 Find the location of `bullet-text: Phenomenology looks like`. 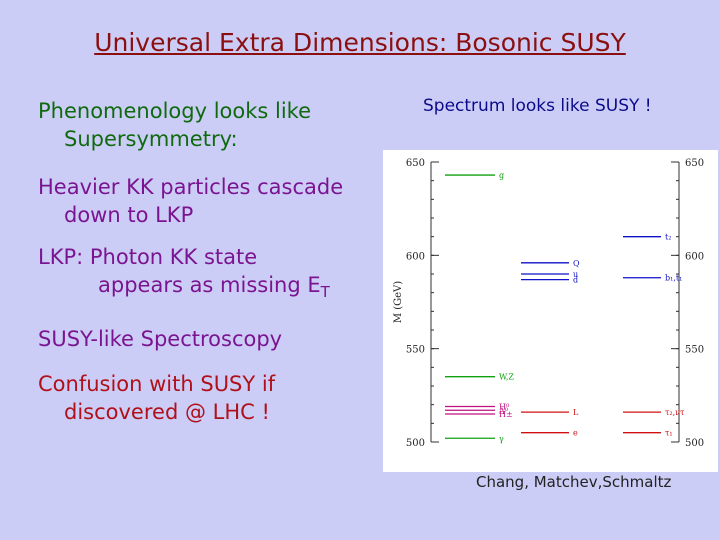

bullet-text: Phenomenology looks like is located at coordinates (175, 111).